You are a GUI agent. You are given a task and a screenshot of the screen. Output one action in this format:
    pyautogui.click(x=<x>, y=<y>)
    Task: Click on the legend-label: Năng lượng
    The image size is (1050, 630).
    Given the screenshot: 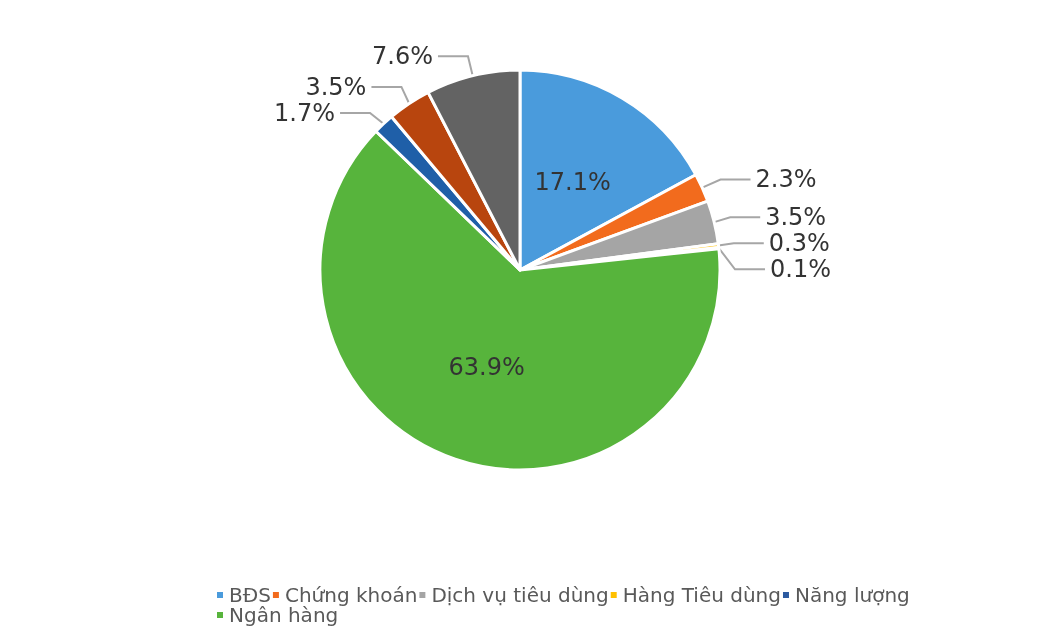 What is the action you would take?
    pyautogui.click(x=852, y=595)
    